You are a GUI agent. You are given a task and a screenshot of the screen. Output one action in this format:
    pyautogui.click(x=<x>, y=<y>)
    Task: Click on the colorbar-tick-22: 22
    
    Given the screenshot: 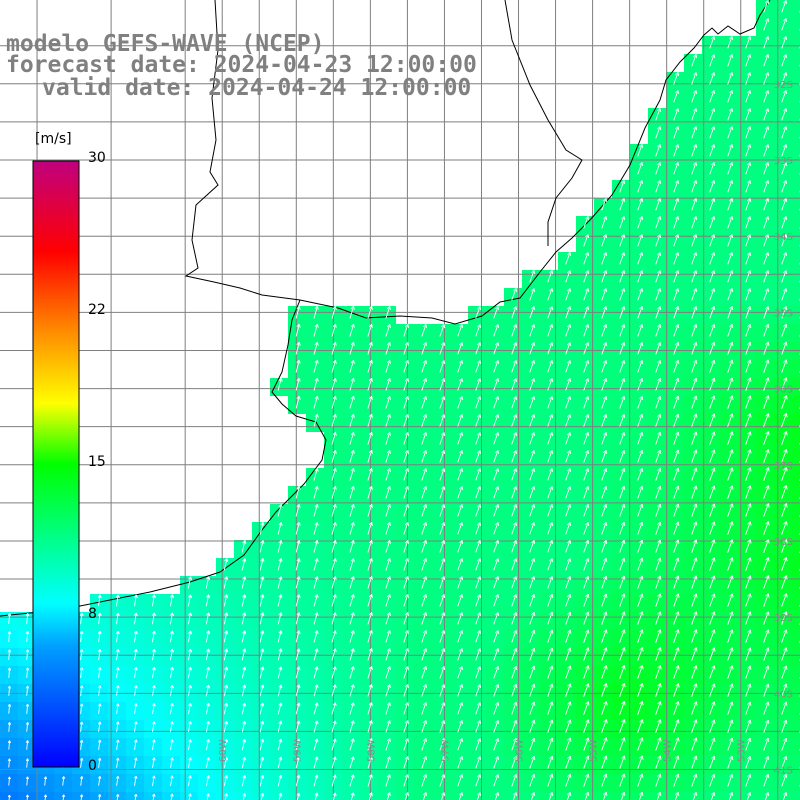 What is the action you would take?
    pyautogui.click(x=97, y=310)
    